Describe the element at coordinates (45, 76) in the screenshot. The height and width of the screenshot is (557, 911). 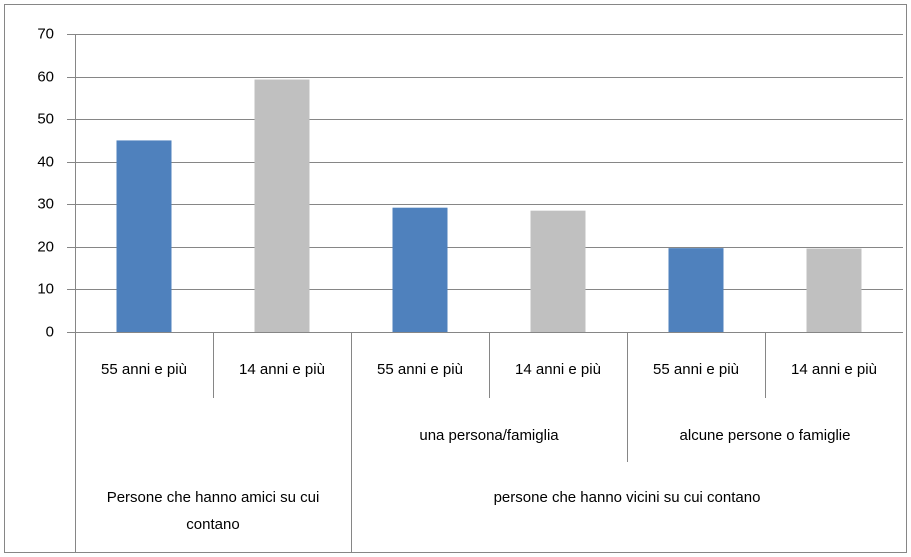
I see `y-tick-label: 60` at that location.